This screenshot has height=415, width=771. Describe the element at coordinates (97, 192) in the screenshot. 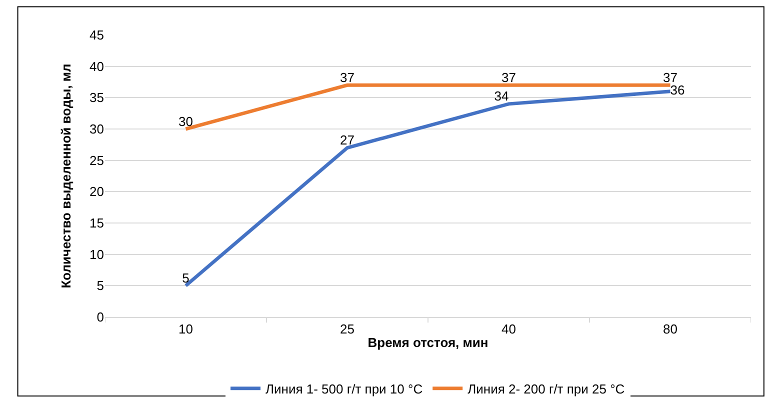

I see `y-tick-label: 20` at that location.